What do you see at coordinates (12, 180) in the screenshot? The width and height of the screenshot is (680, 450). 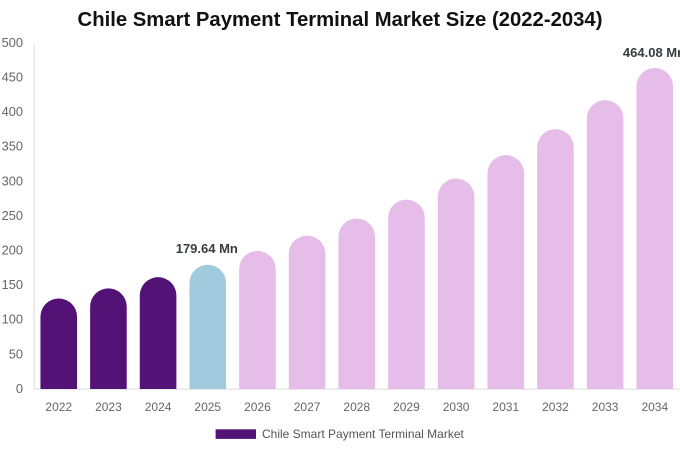 I see `svg-text: 300` at bounding box center [12, 180].